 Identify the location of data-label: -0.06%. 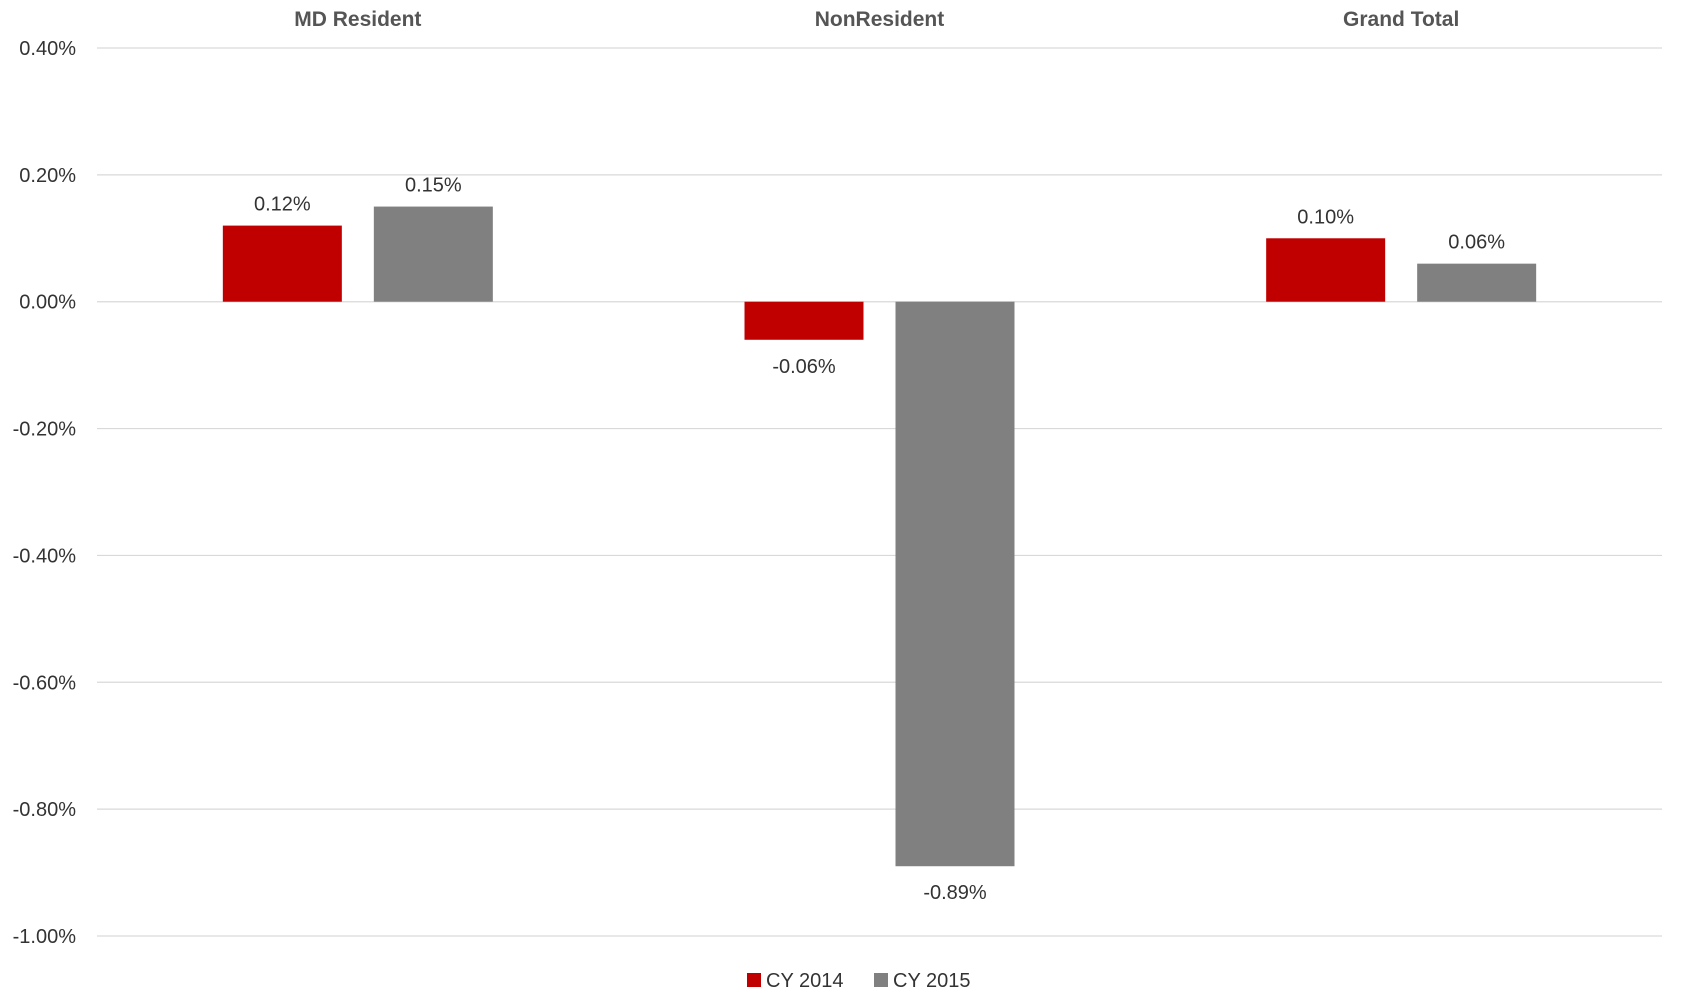
(804, 367).